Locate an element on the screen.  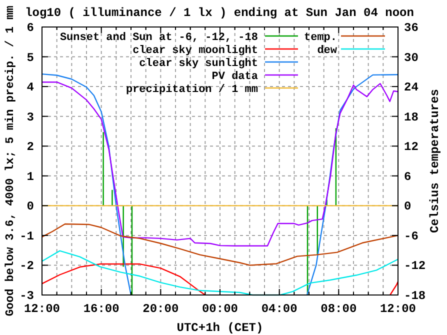
legend-label: Sunset and Sun at -6, -12, -18 is located at coordinates (159, 38).